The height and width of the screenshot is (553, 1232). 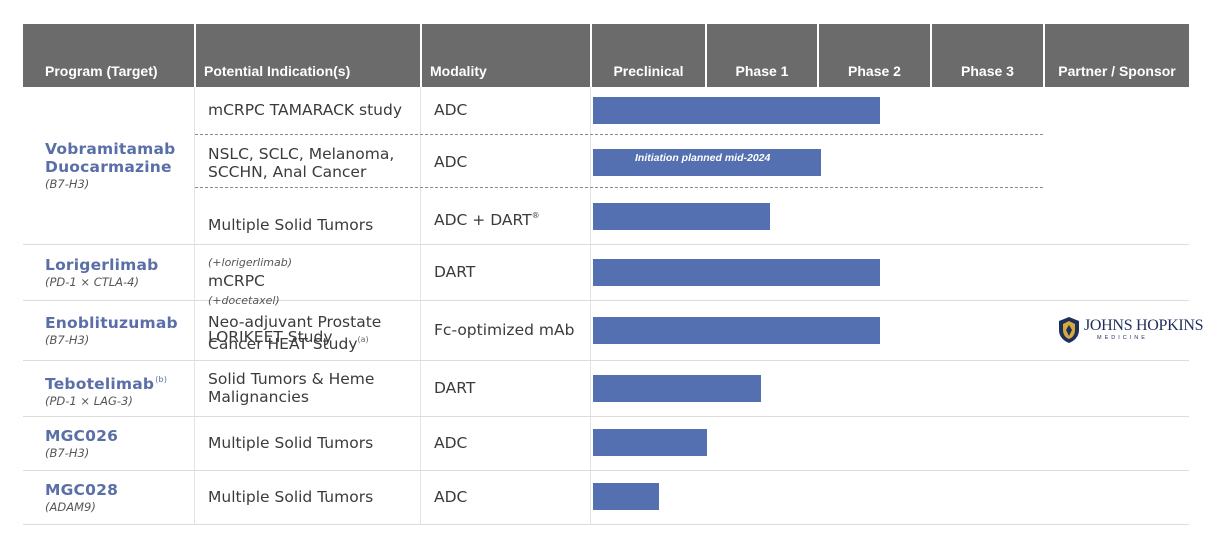 What do you see at coordinates (308, 55) in the screenshot?
I see `header-indication: Potential Indication(s)` at bounding box center [308, 55].